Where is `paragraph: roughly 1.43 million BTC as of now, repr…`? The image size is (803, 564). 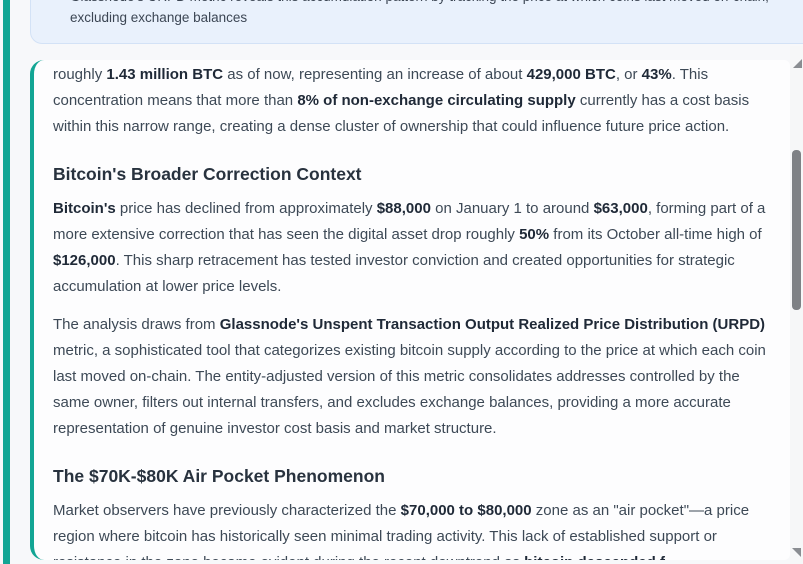
paragraph: roughly 1.43 million BTC as of now, repr… is located at coordinates (411, 101).